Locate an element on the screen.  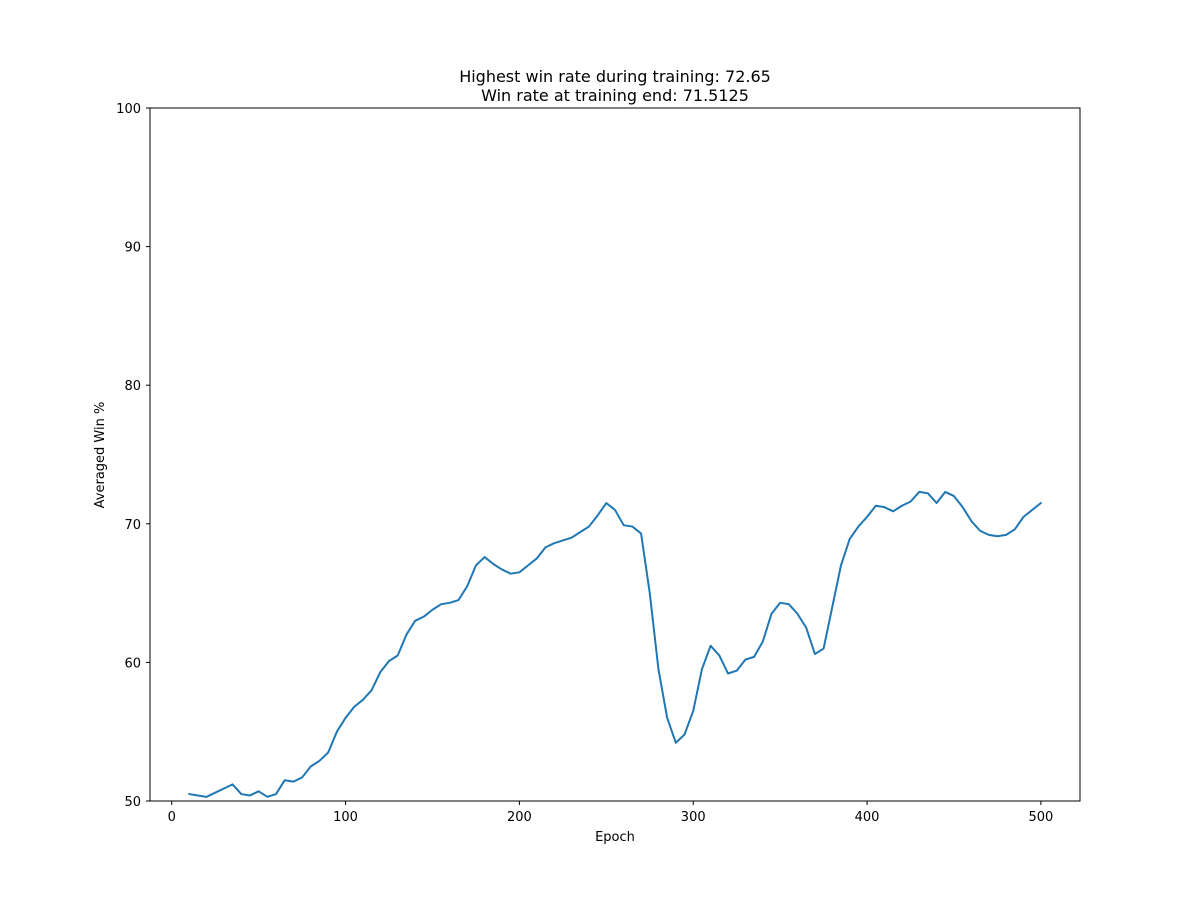
y-axis-ticks: 50 60 70 80 90 100 is located at coordinates (133, 456).